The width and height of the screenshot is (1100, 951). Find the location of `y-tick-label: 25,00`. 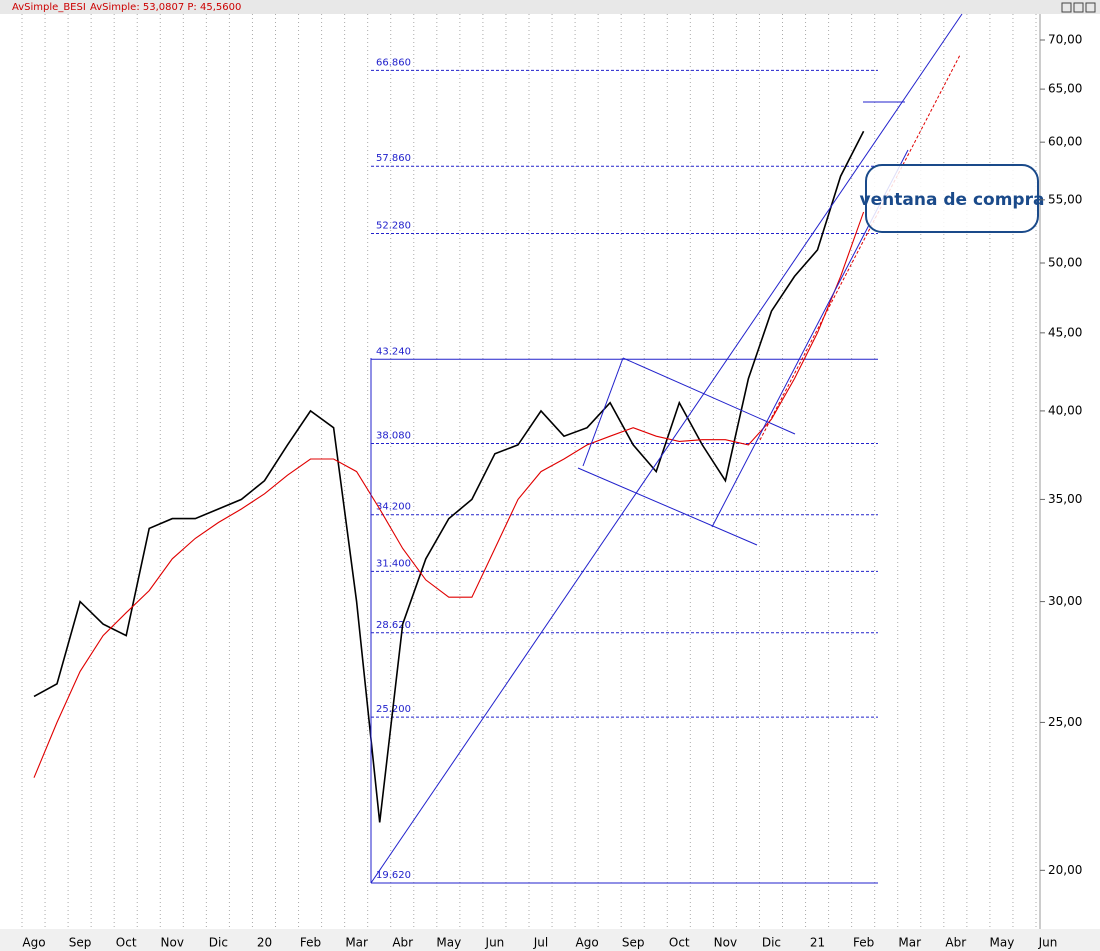

y-tick-label: 25,00 is located at coordinates (1065, 722).